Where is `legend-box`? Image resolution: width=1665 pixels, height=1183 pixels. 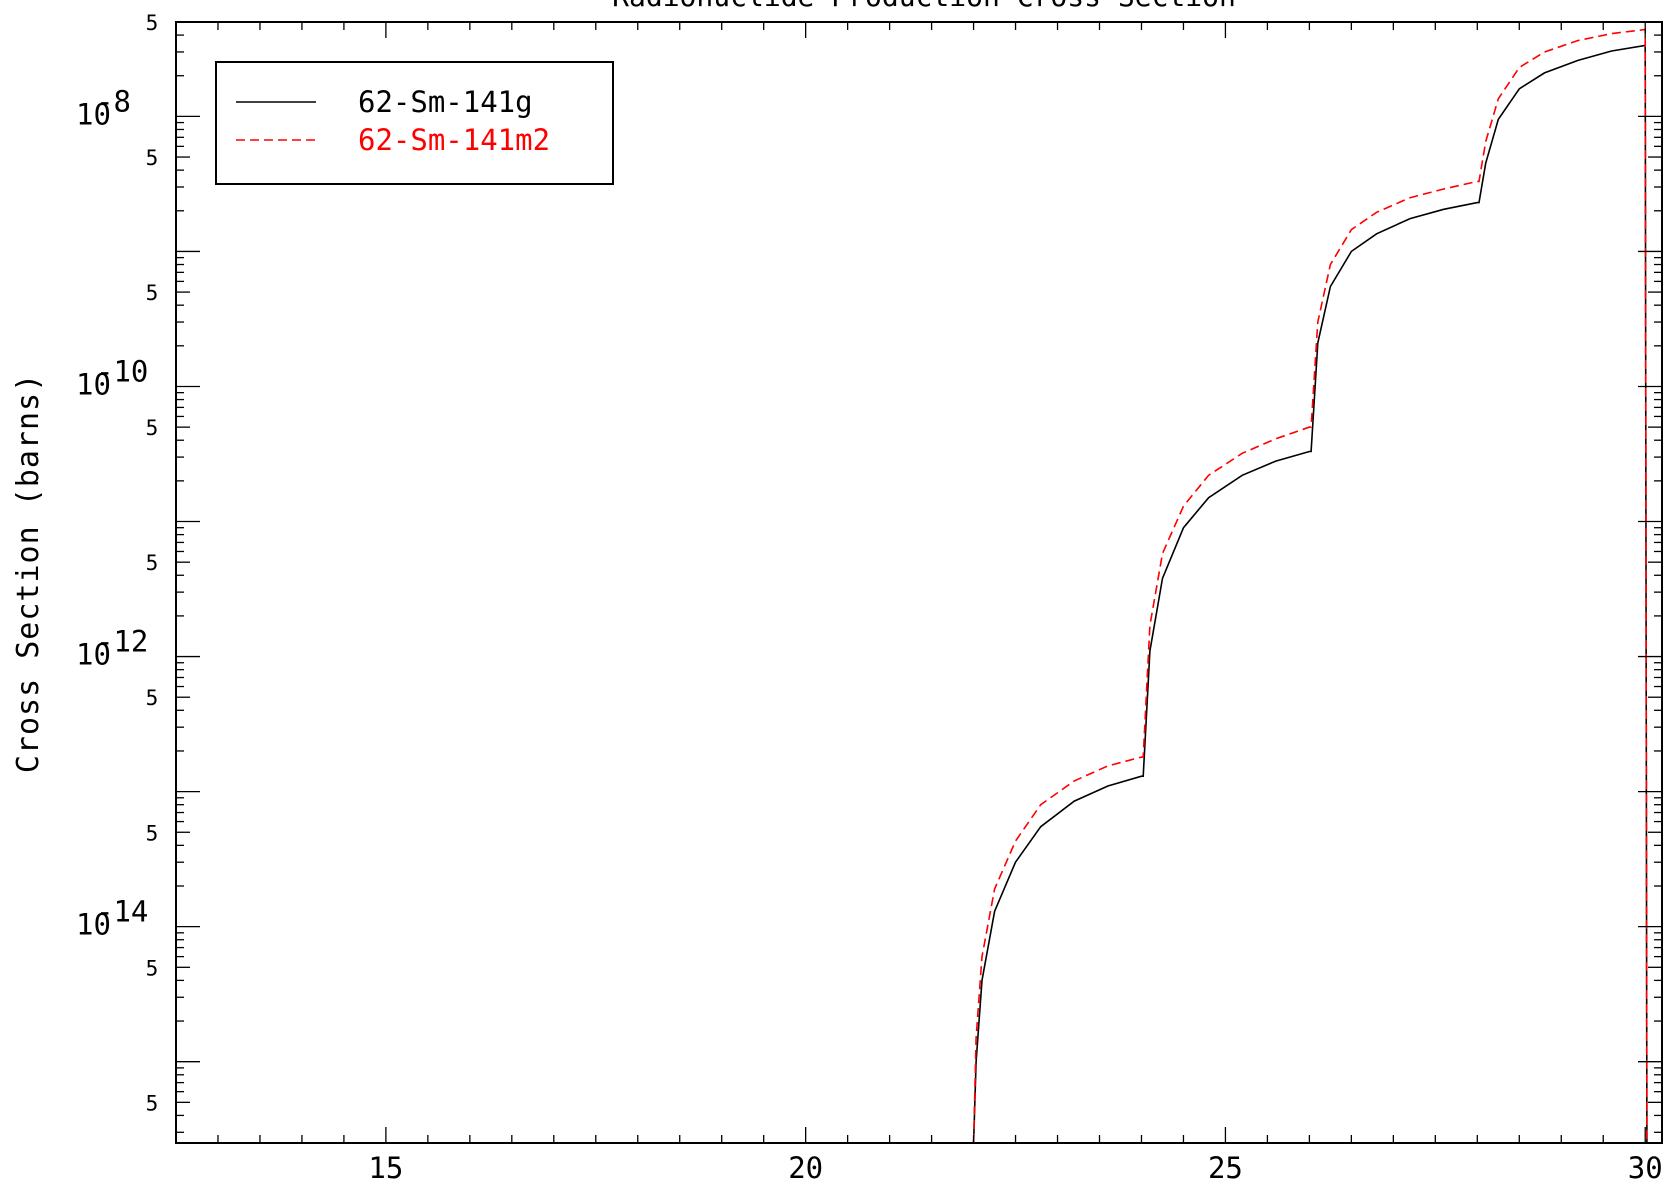
legend-box is located at coordinates (414, 123).